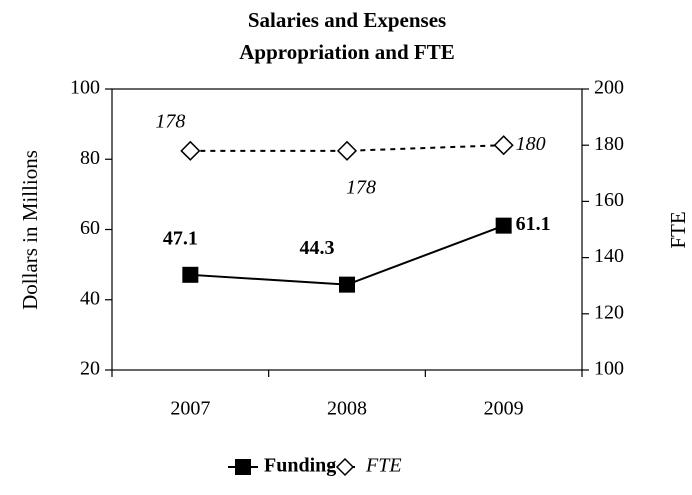 This screenshot has height=495, width=692. I want to click on y2-tick-label: 200, so click(609, 88).